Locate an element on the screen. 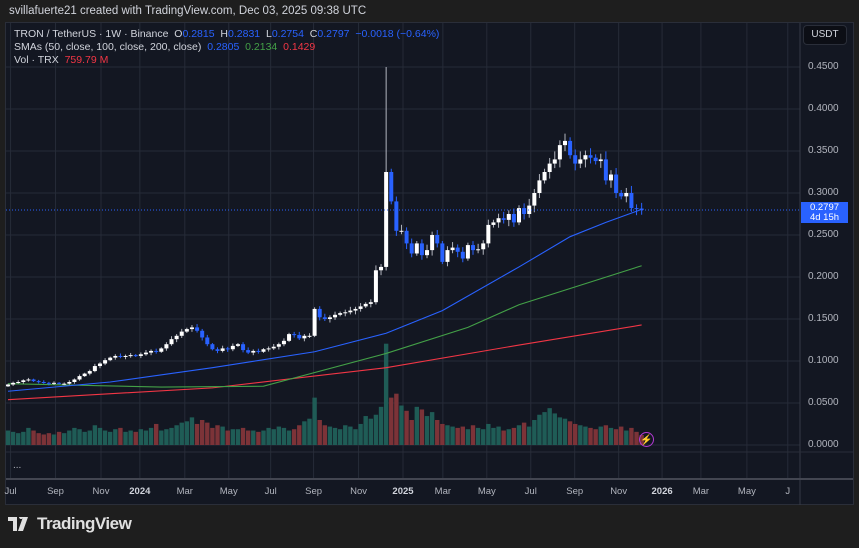  currency-button: USDT is located at coordinates (825, 35).